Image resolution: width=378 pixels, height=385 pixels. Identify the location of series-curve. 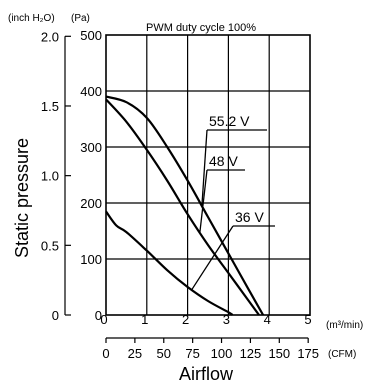
(169, 263).